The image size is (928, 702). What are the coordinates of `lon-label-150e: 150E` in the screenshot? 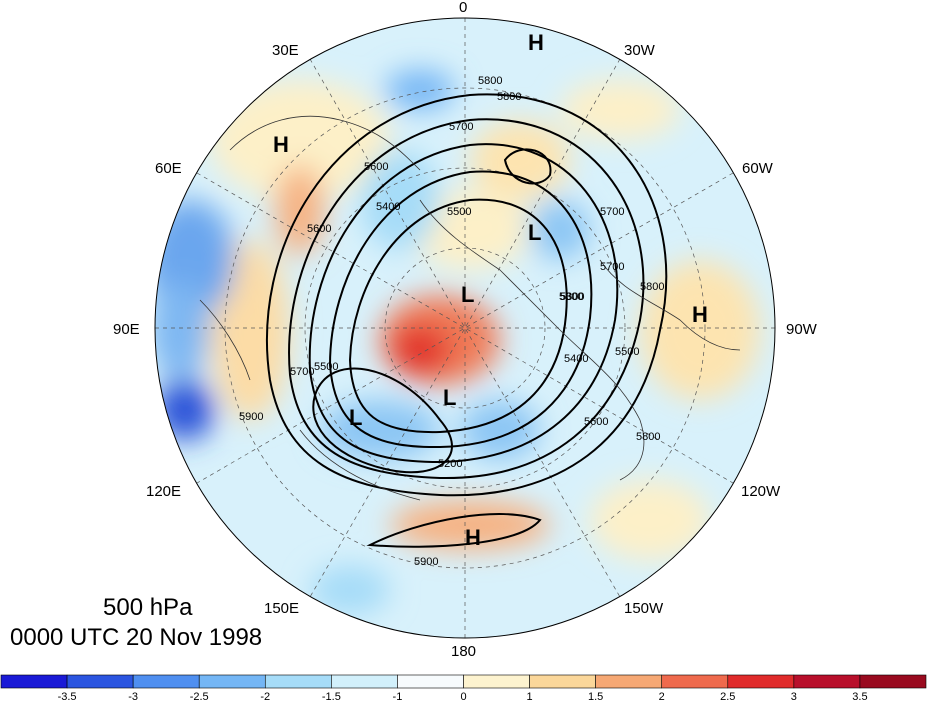 It's located at (282, 608).